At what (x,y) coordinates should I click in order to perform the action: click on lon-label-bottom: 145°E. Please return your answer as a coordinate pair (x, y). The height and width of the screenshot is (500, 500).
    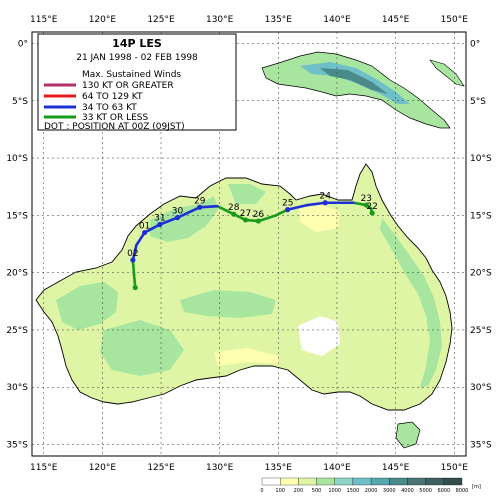
    Looking at the image, I should click on (396, 468).